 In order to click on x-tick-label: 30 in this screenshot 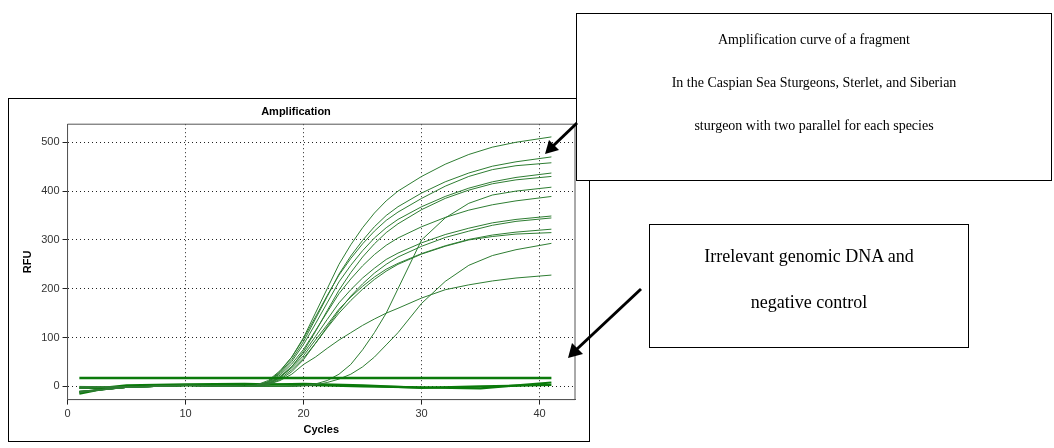, I will do `click(421, 413)`.